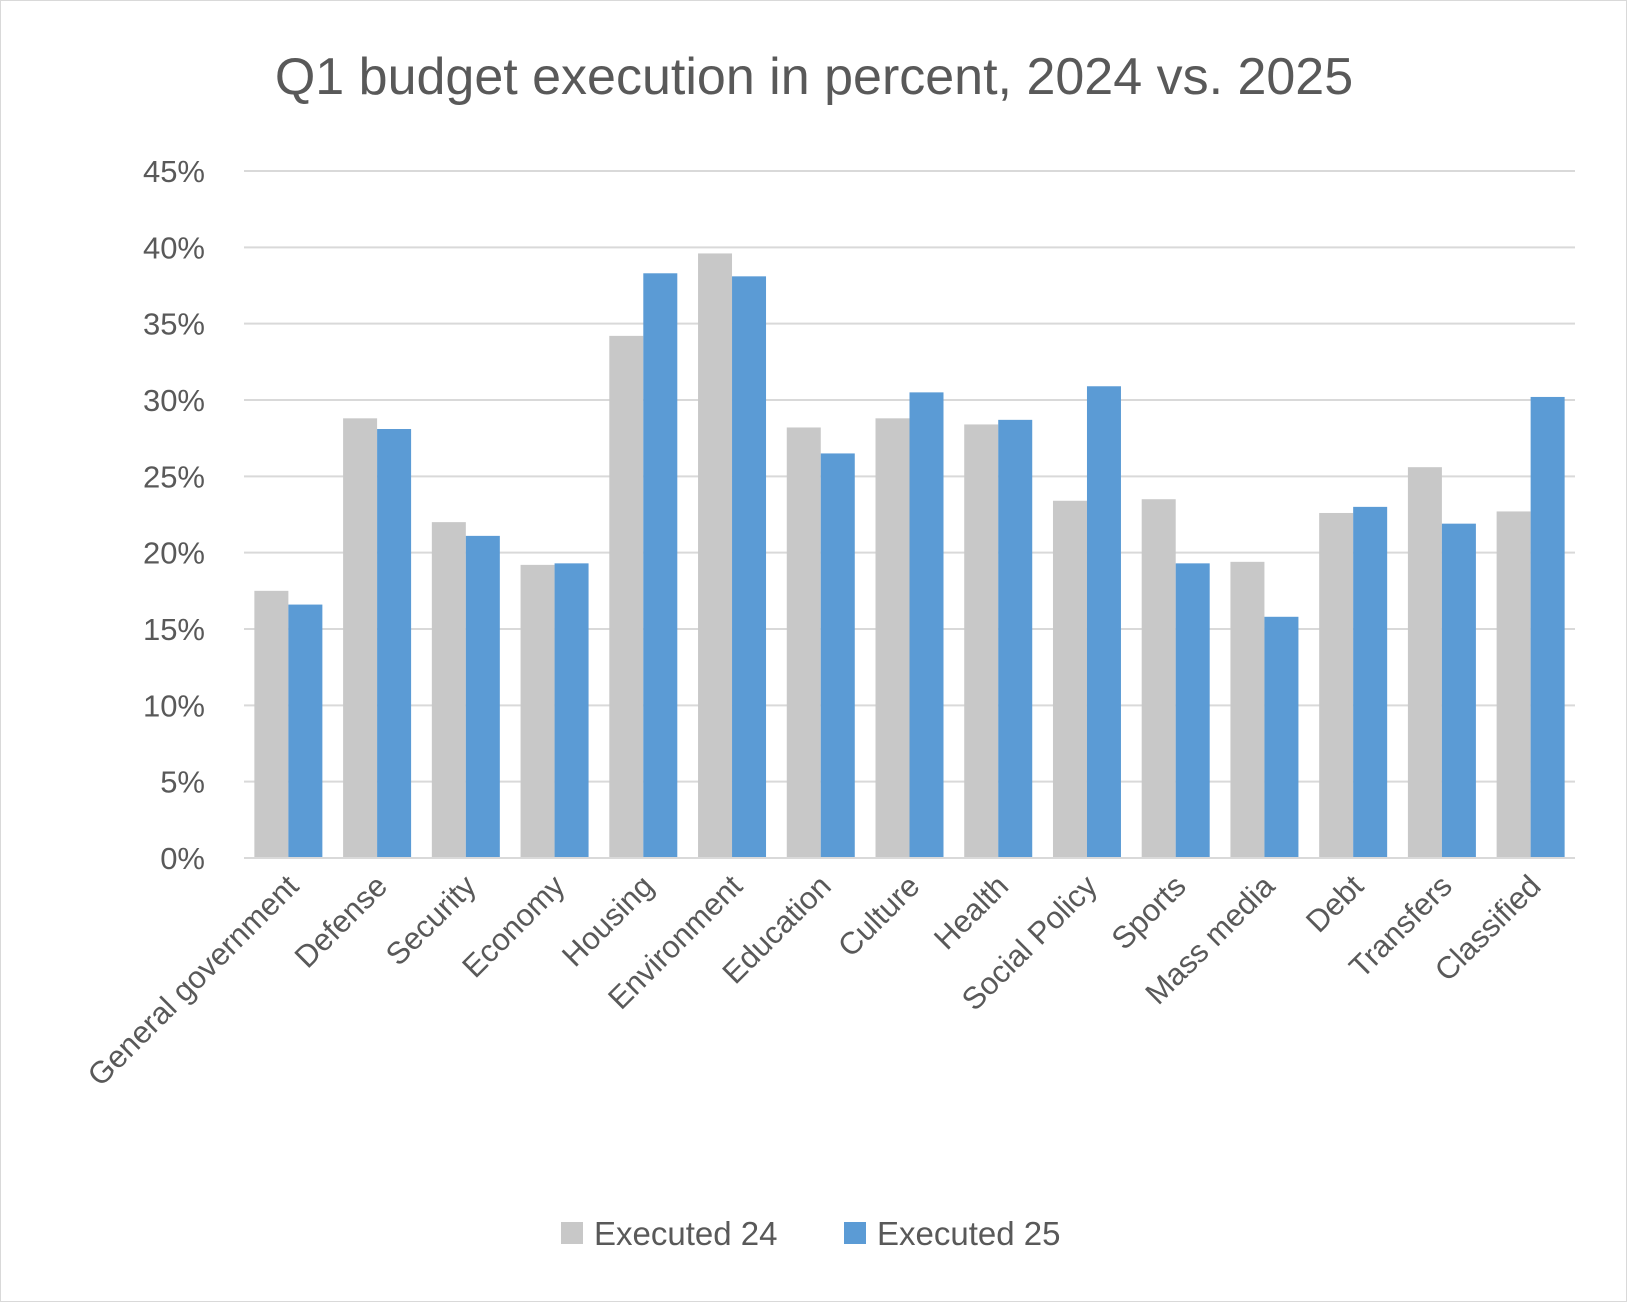 The image size is (1627, 1302). Describe the element at coordinates (174, 400) in the screenshot. I see `y-tick-label: 30%` at that location.